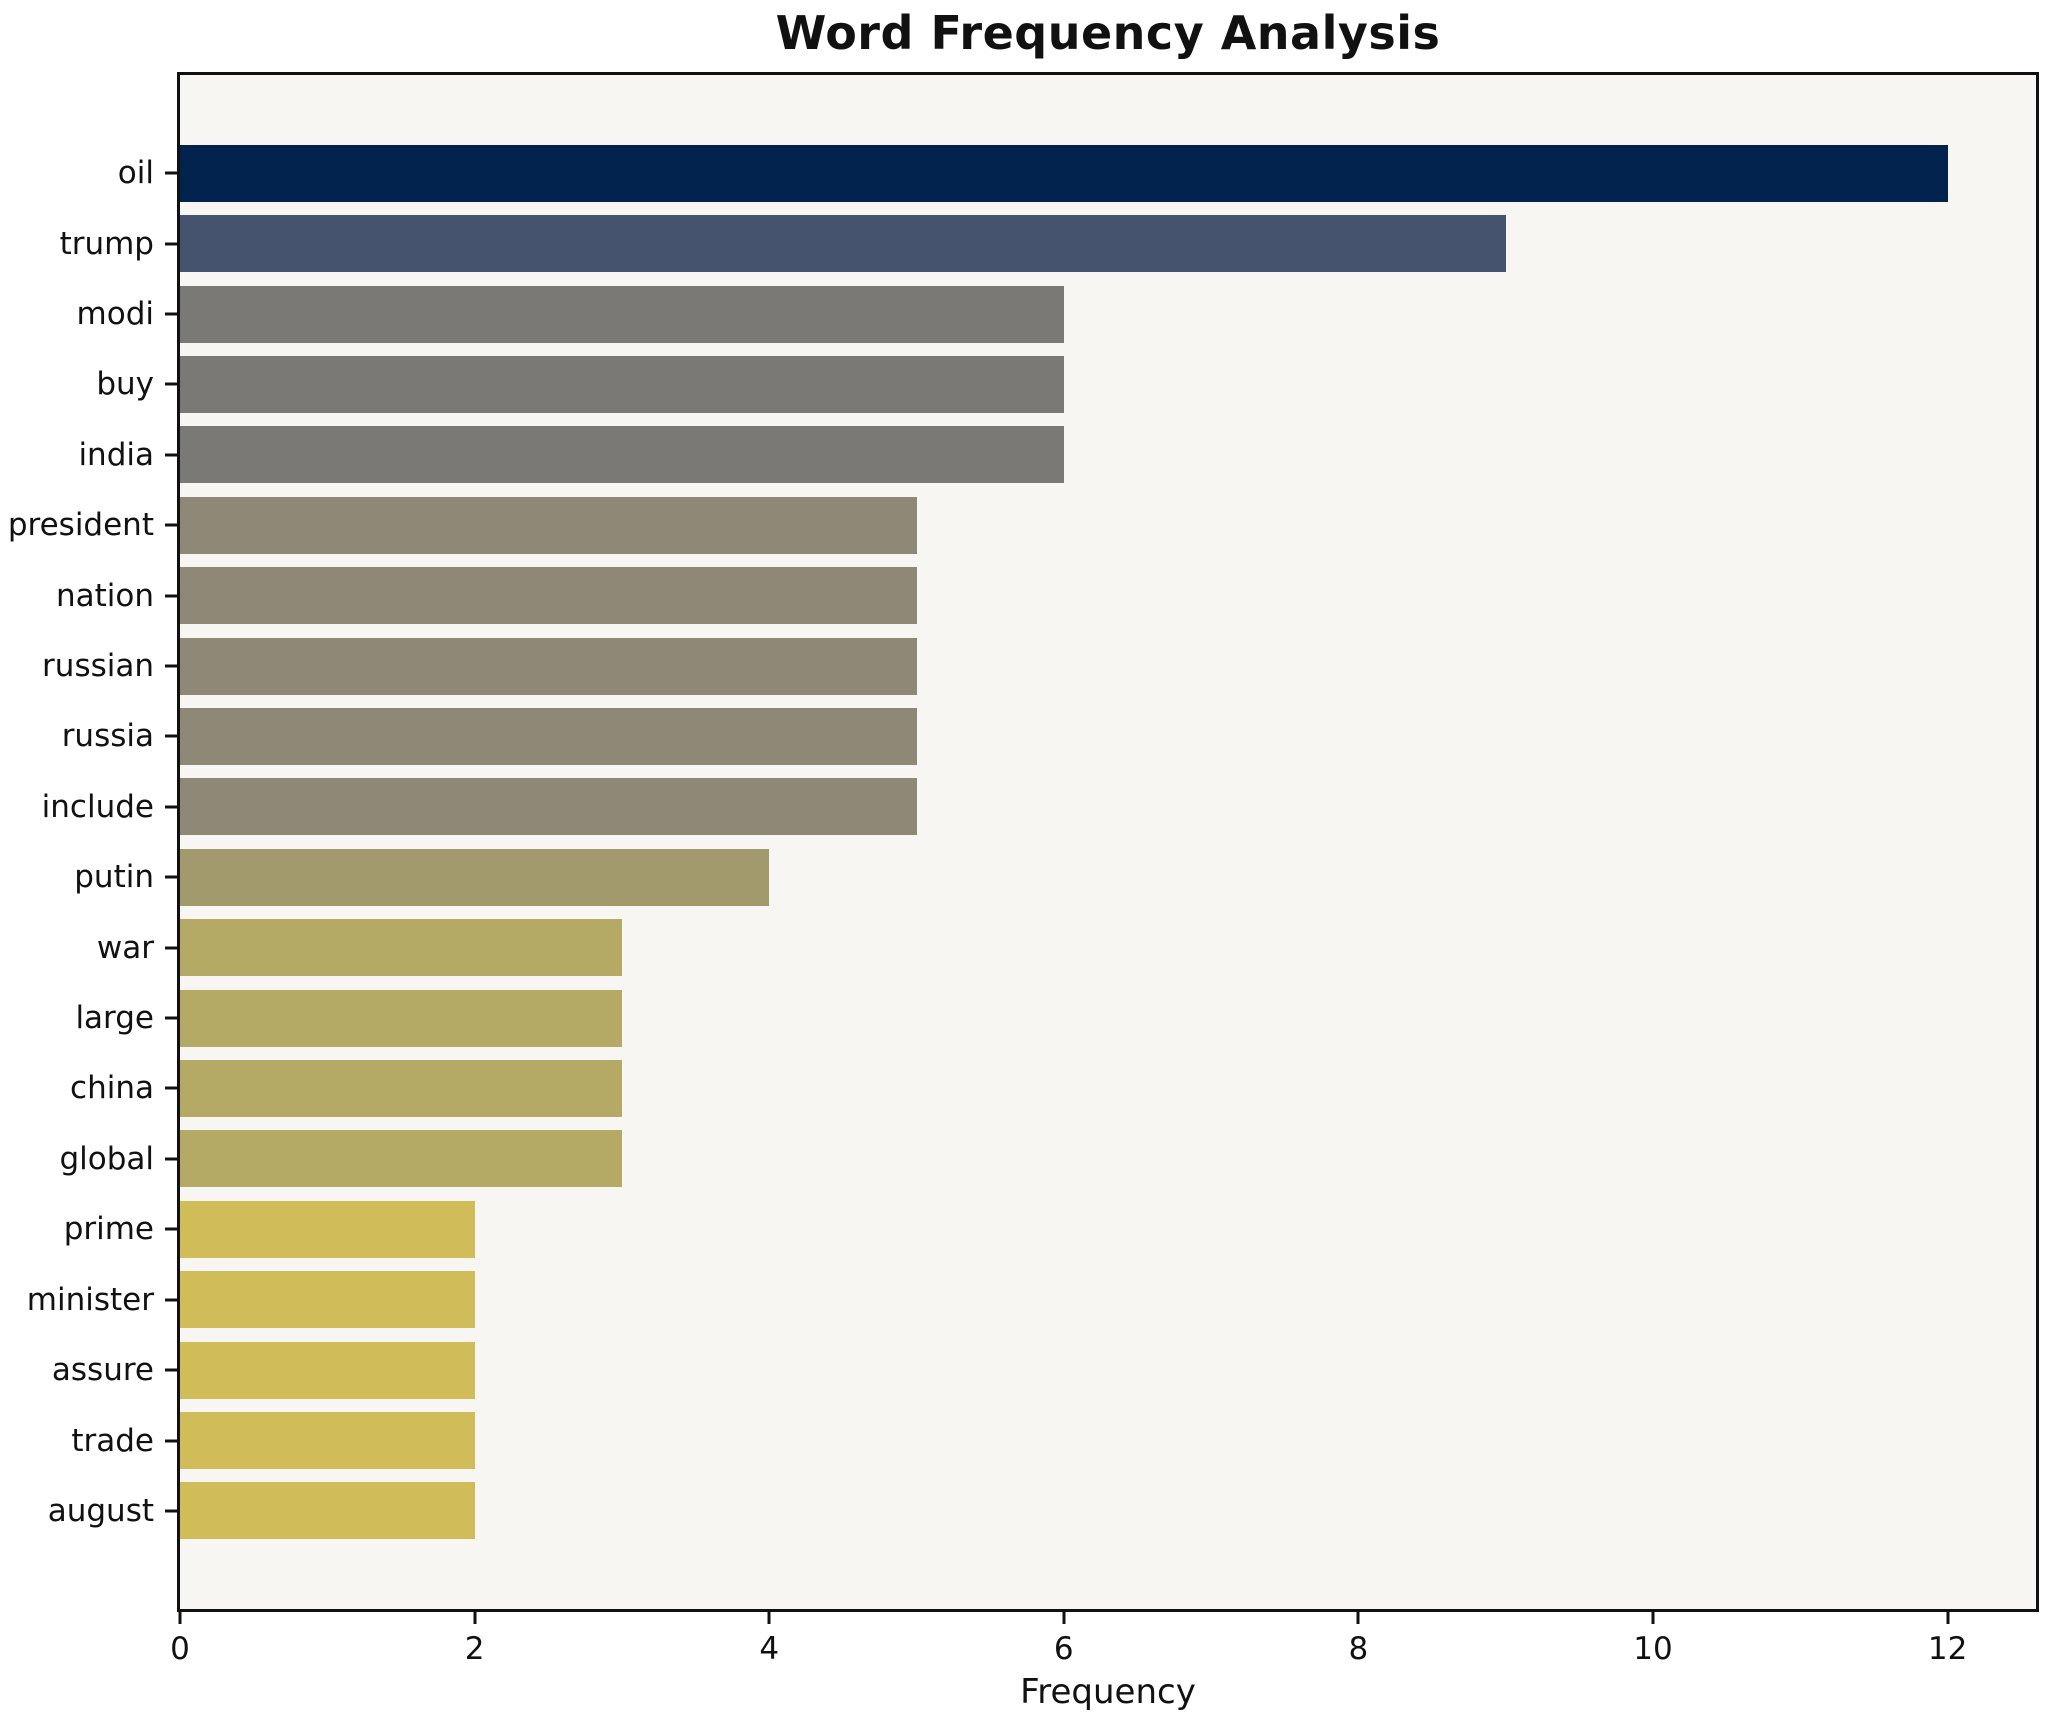 This screenshot has height=1722, width=2056. What do you see at coordinates (114, 1018) in the screenshot?
I see `y-tick-label-large: large` at bounding box center [114, 1018].